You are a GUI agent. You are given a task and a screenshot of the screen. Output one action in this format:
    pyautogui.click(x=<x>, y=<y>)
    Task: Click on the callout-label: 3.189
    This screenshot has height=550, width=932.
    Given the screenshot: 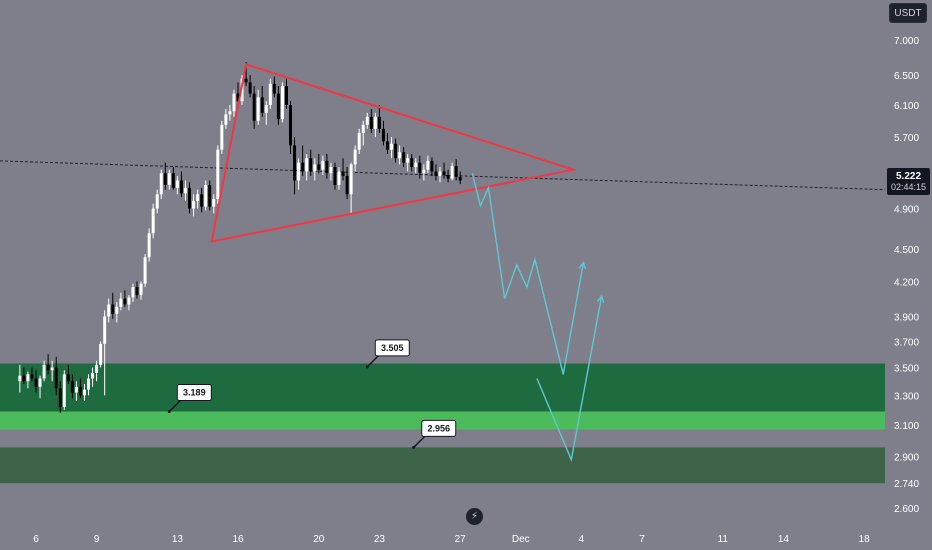 What is the action you would take?
    pyautogui.click(x=194, y=393)
    